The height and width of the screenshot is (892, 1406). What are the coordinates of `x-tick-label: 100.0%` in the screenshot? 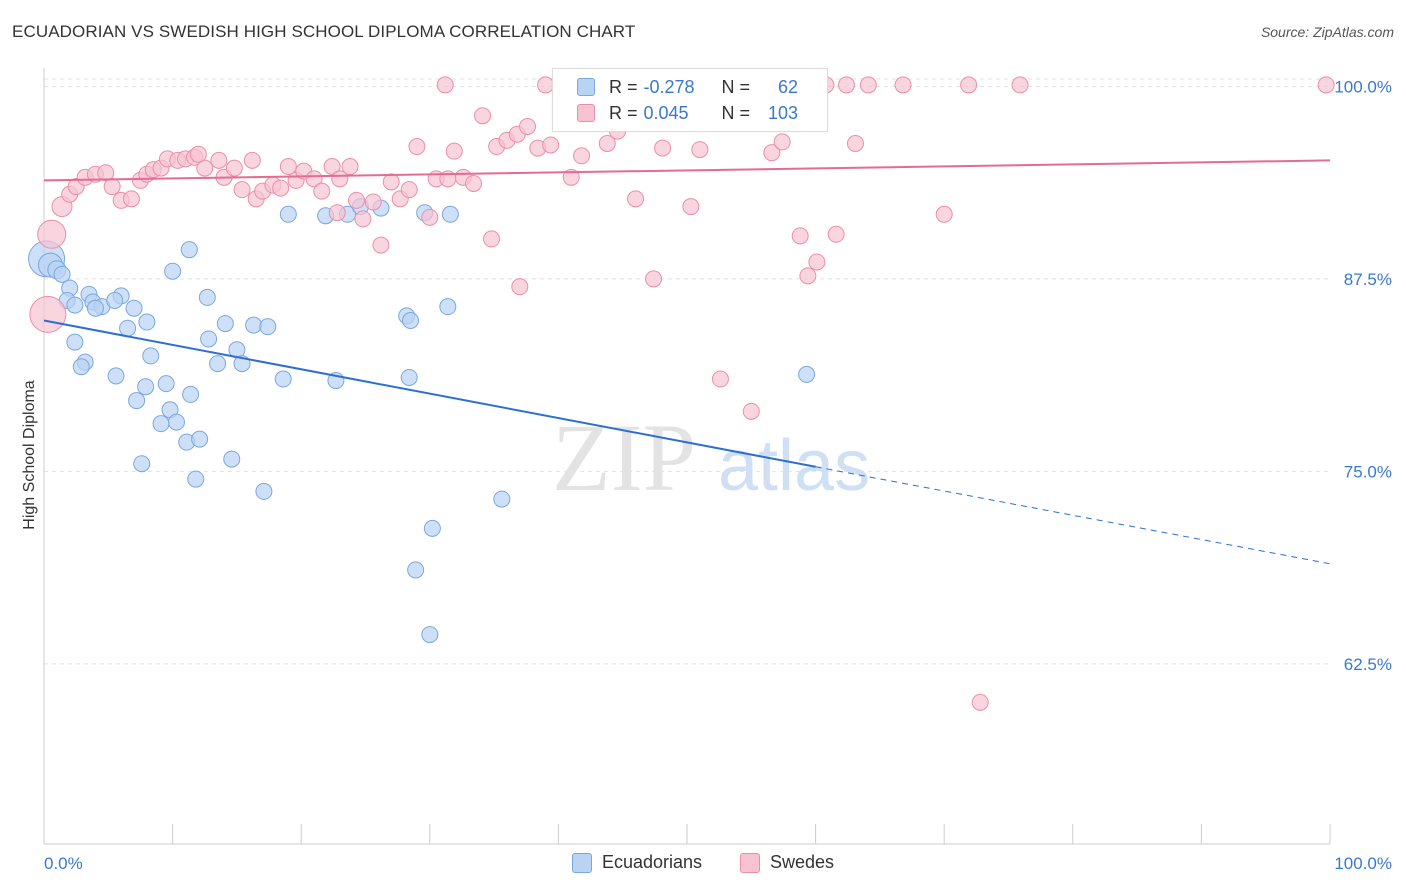 It's located at (1363, 863).